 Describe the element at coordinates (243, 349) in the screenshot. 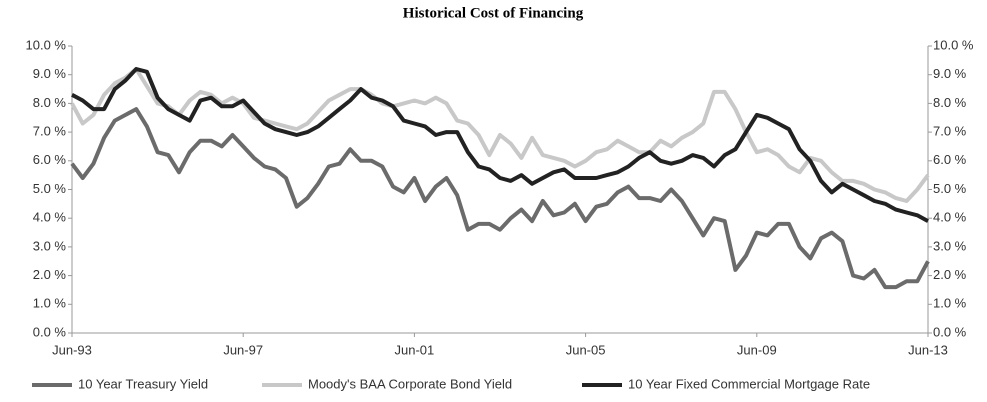

I see `x-tick-label: Jun-97` at that location.